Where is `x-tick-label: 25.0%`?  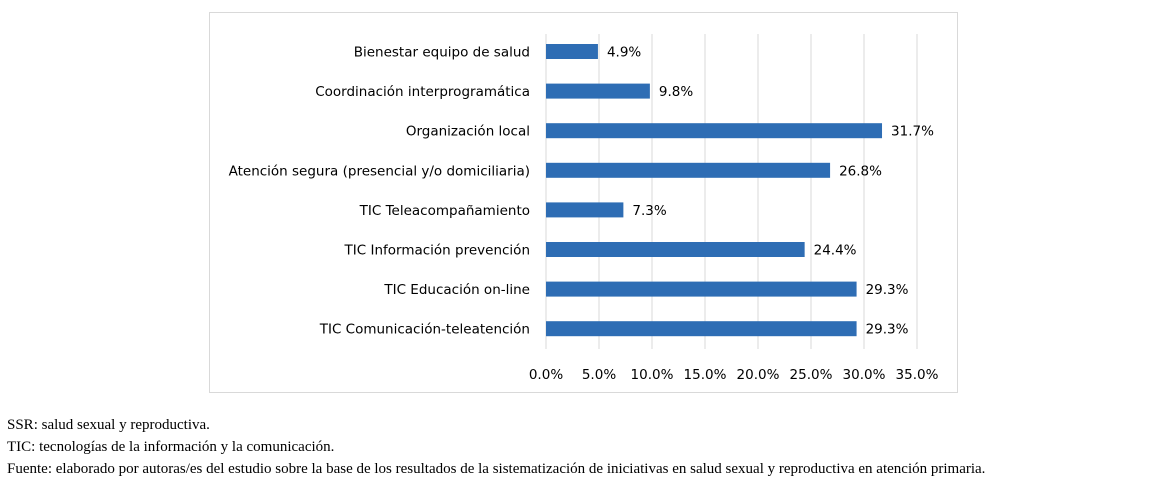
x-tick-label: 25.0% is located at coordinates (811, 375).